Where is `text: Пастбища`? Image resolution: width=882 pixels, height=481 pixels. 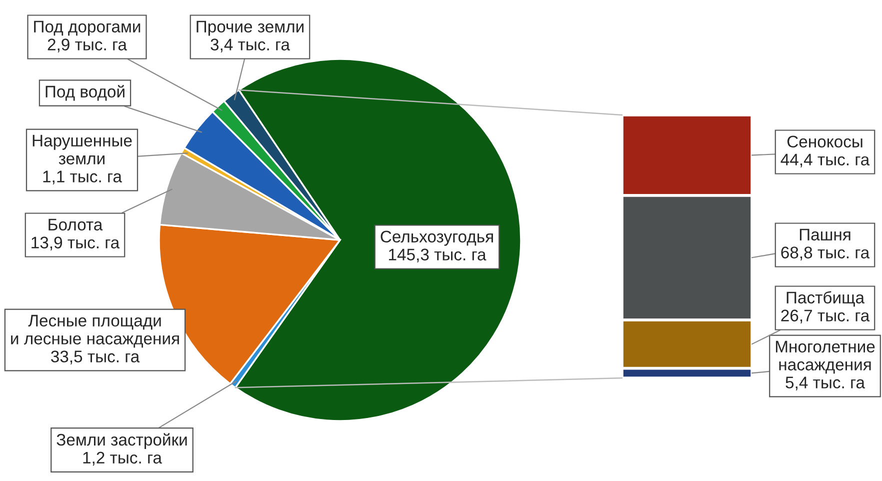 text: Пастбища is located at coordinates (825, 299).